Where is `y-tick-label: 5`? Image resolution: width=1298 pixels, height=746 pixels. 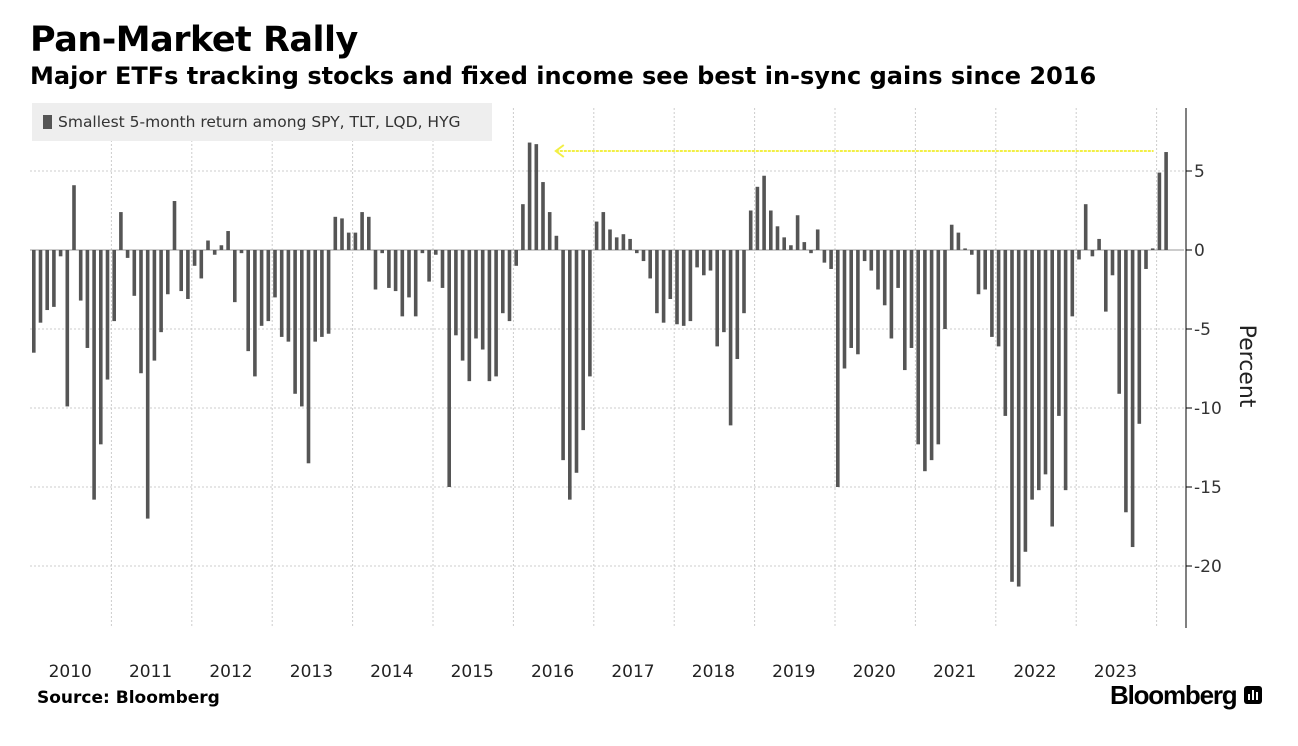 y-tick-label: 5 is located at coordinates (1199, 172).